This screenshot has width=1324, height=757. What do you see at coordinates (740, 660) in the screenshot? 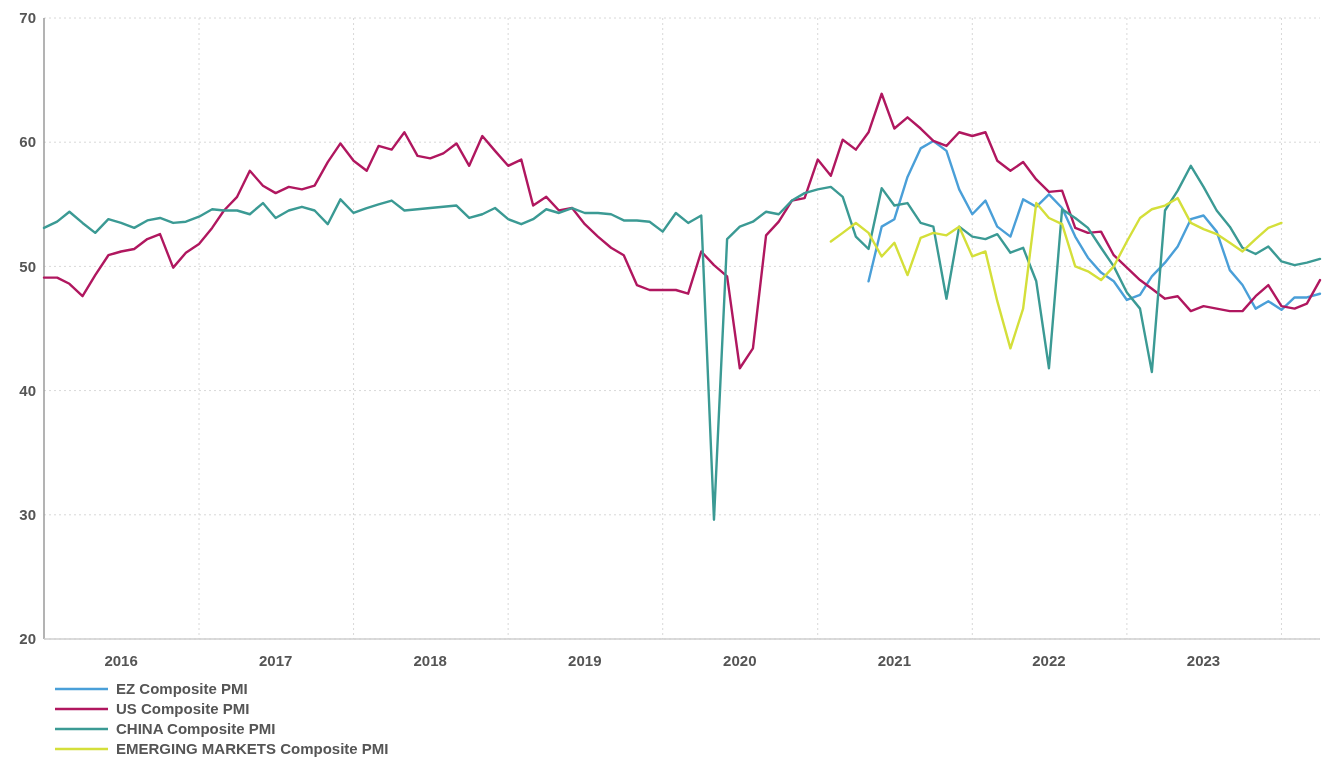
I see `x-tick-label: 2020` at bounding box center [740, 660].